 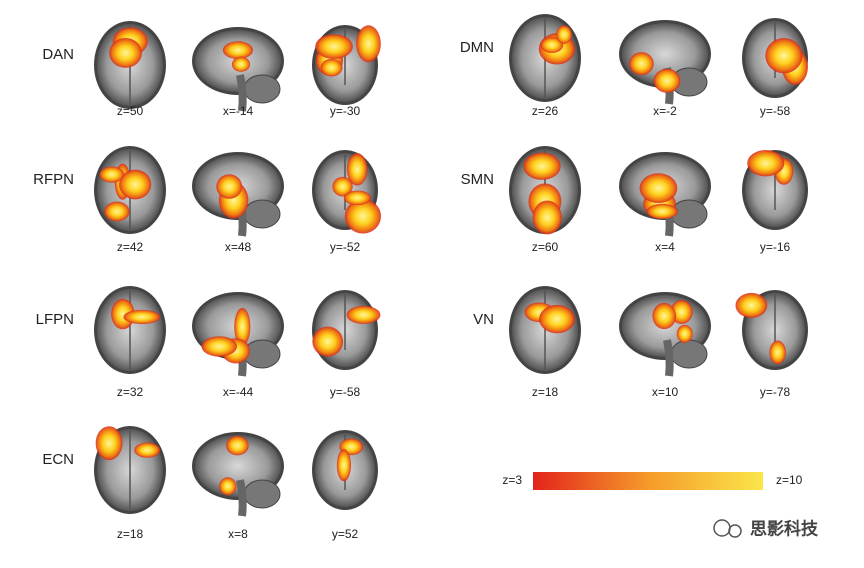 I want to click on slice-label: z=60, so click(x=545, y=247).